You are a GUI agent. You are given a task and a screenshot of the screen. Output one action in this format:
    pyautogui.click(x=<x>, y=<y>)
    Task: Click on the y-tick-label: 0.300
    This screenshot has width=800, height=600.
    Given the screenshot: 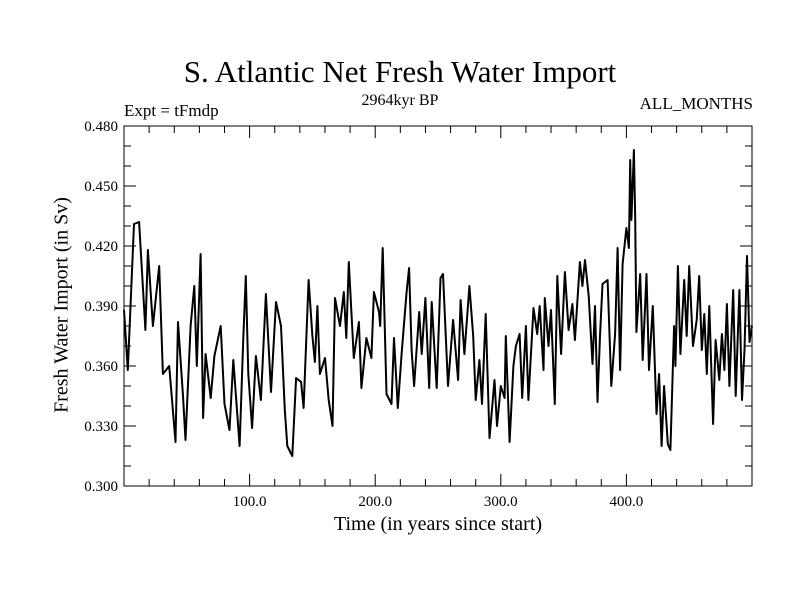 What is the action you would take?
    pyautogui.click(x=101, y=487)
    